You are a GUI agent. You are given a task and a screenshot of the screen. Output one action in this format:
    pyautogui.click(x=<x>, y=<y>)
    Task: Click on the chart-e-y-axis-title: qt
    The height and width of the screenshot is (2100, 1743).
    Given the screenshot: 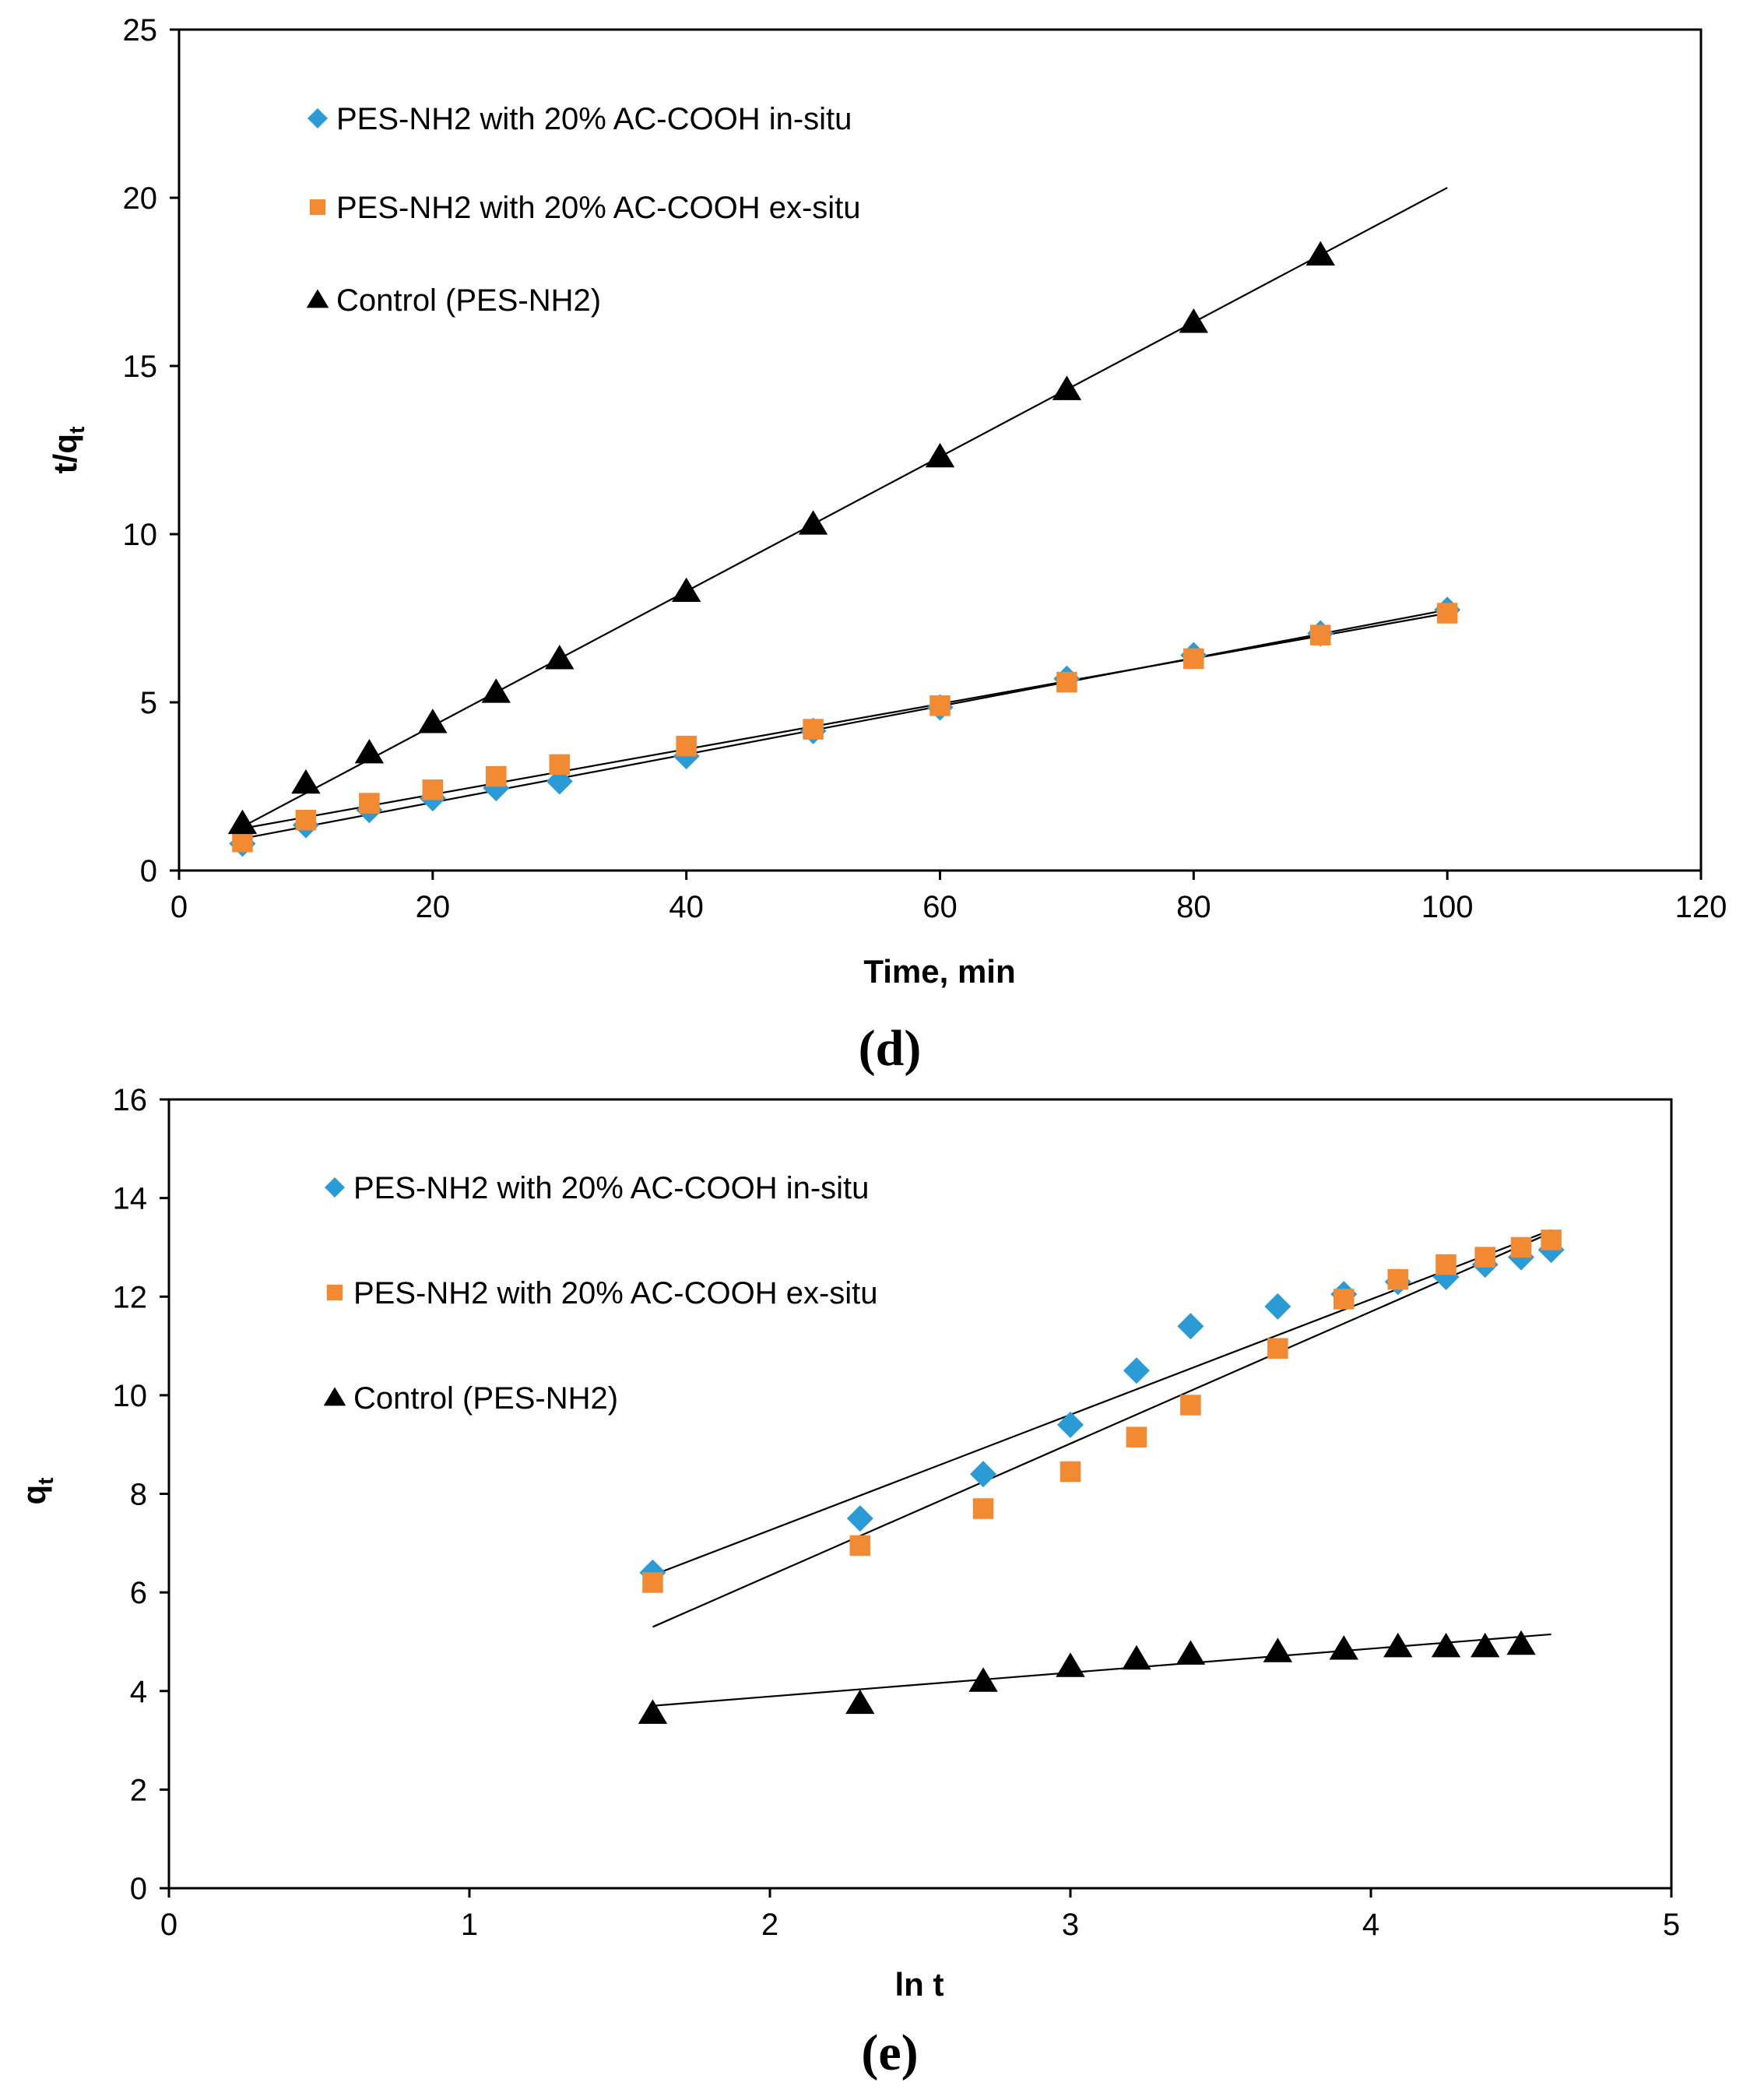 What is the action you would take?
    pyautogui.click(x=37, y=1491)
    